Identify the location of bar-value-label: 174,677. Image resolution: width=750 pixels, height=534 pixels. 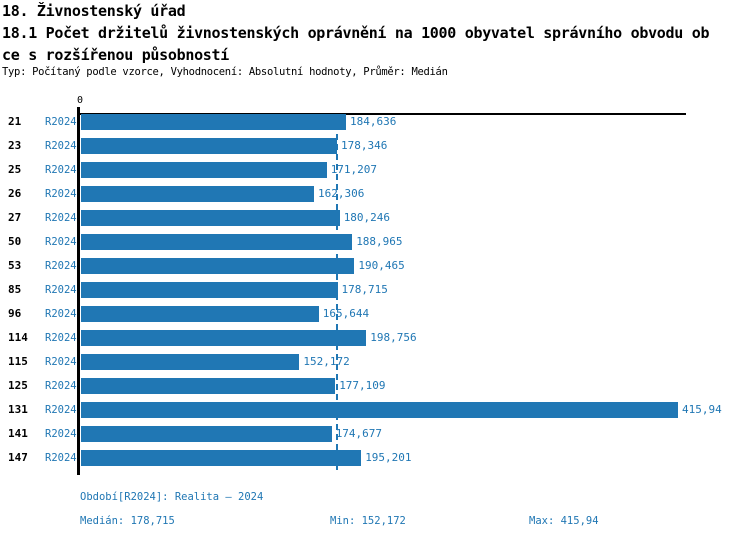
(359, 433).